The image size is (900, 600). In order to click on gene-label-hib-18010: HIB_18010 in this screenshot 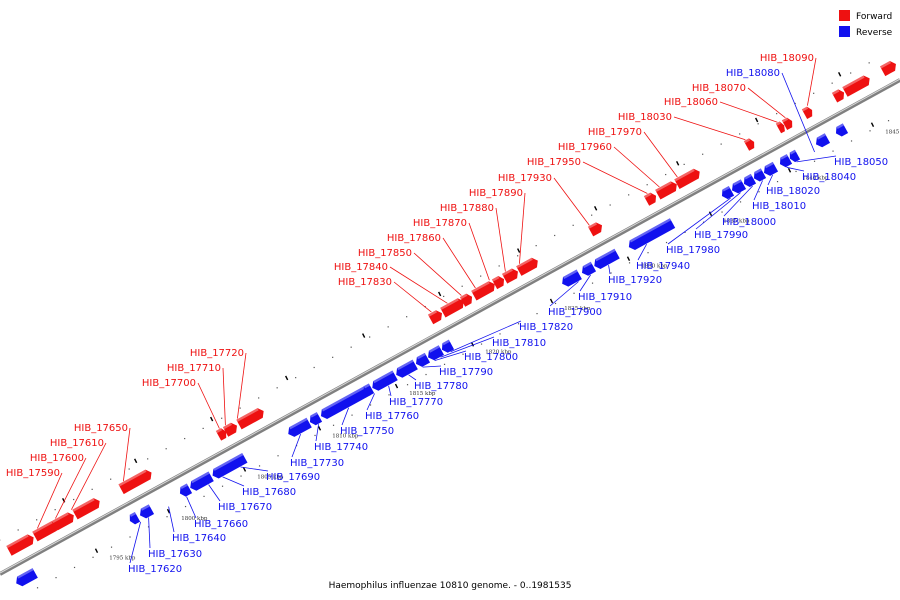, I will do `click(779, 206)`.